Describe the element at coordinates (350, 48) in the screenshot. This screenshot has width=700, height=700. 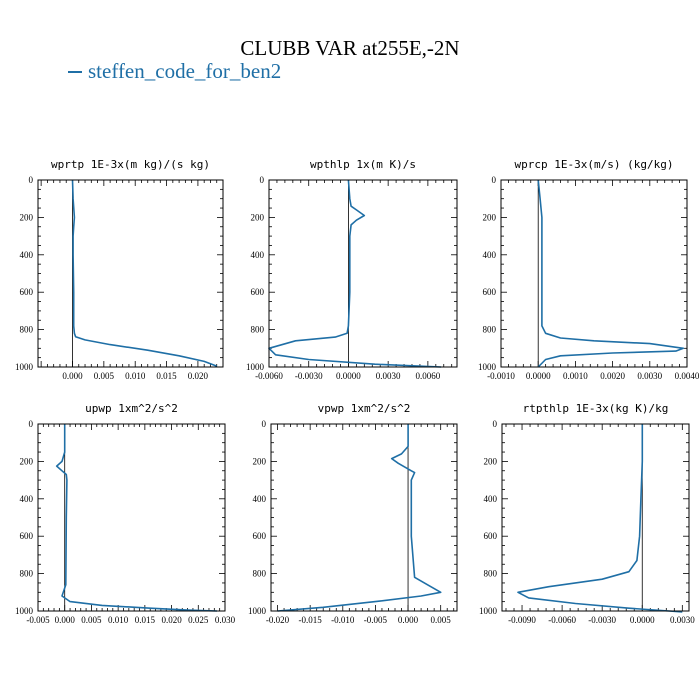
I see `figure-title: CLUBB VAR at255E,-2N` at that location.